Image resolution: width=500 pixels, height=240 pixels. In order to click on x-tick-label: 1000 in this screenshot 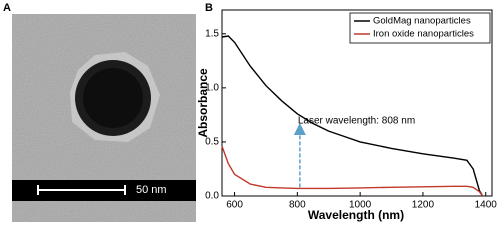, I will do `click(360, 205)`.